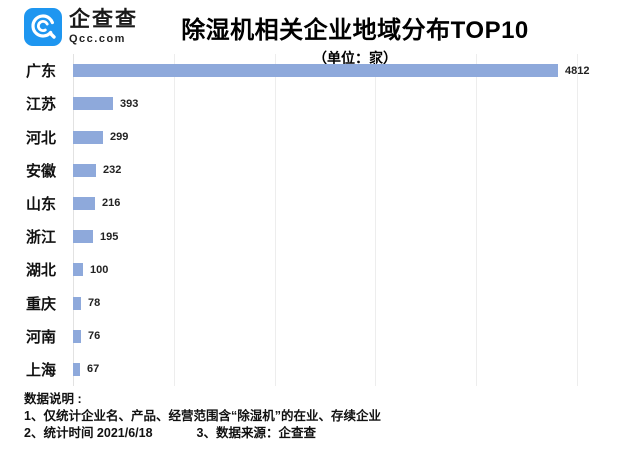 The width and height of the screenshot is (640, 455). What do you see at coordinates (129, 103) in the screenshot?
I see `value-label: 393` at bounding box center [129, 103].